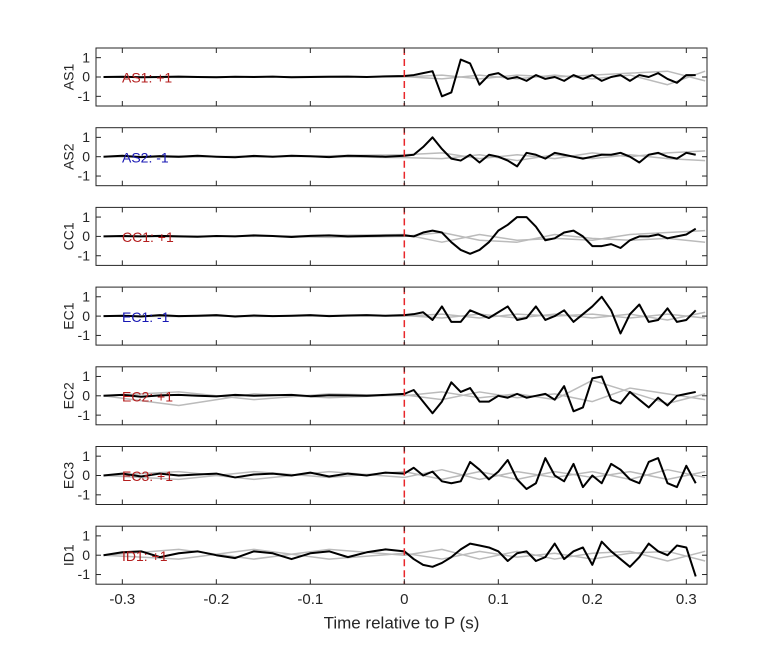 The image size is (782, 662). Describe the element at coordinates (310, 599) in the screenshot. I see `x-tick-label: -0.1` at that location.